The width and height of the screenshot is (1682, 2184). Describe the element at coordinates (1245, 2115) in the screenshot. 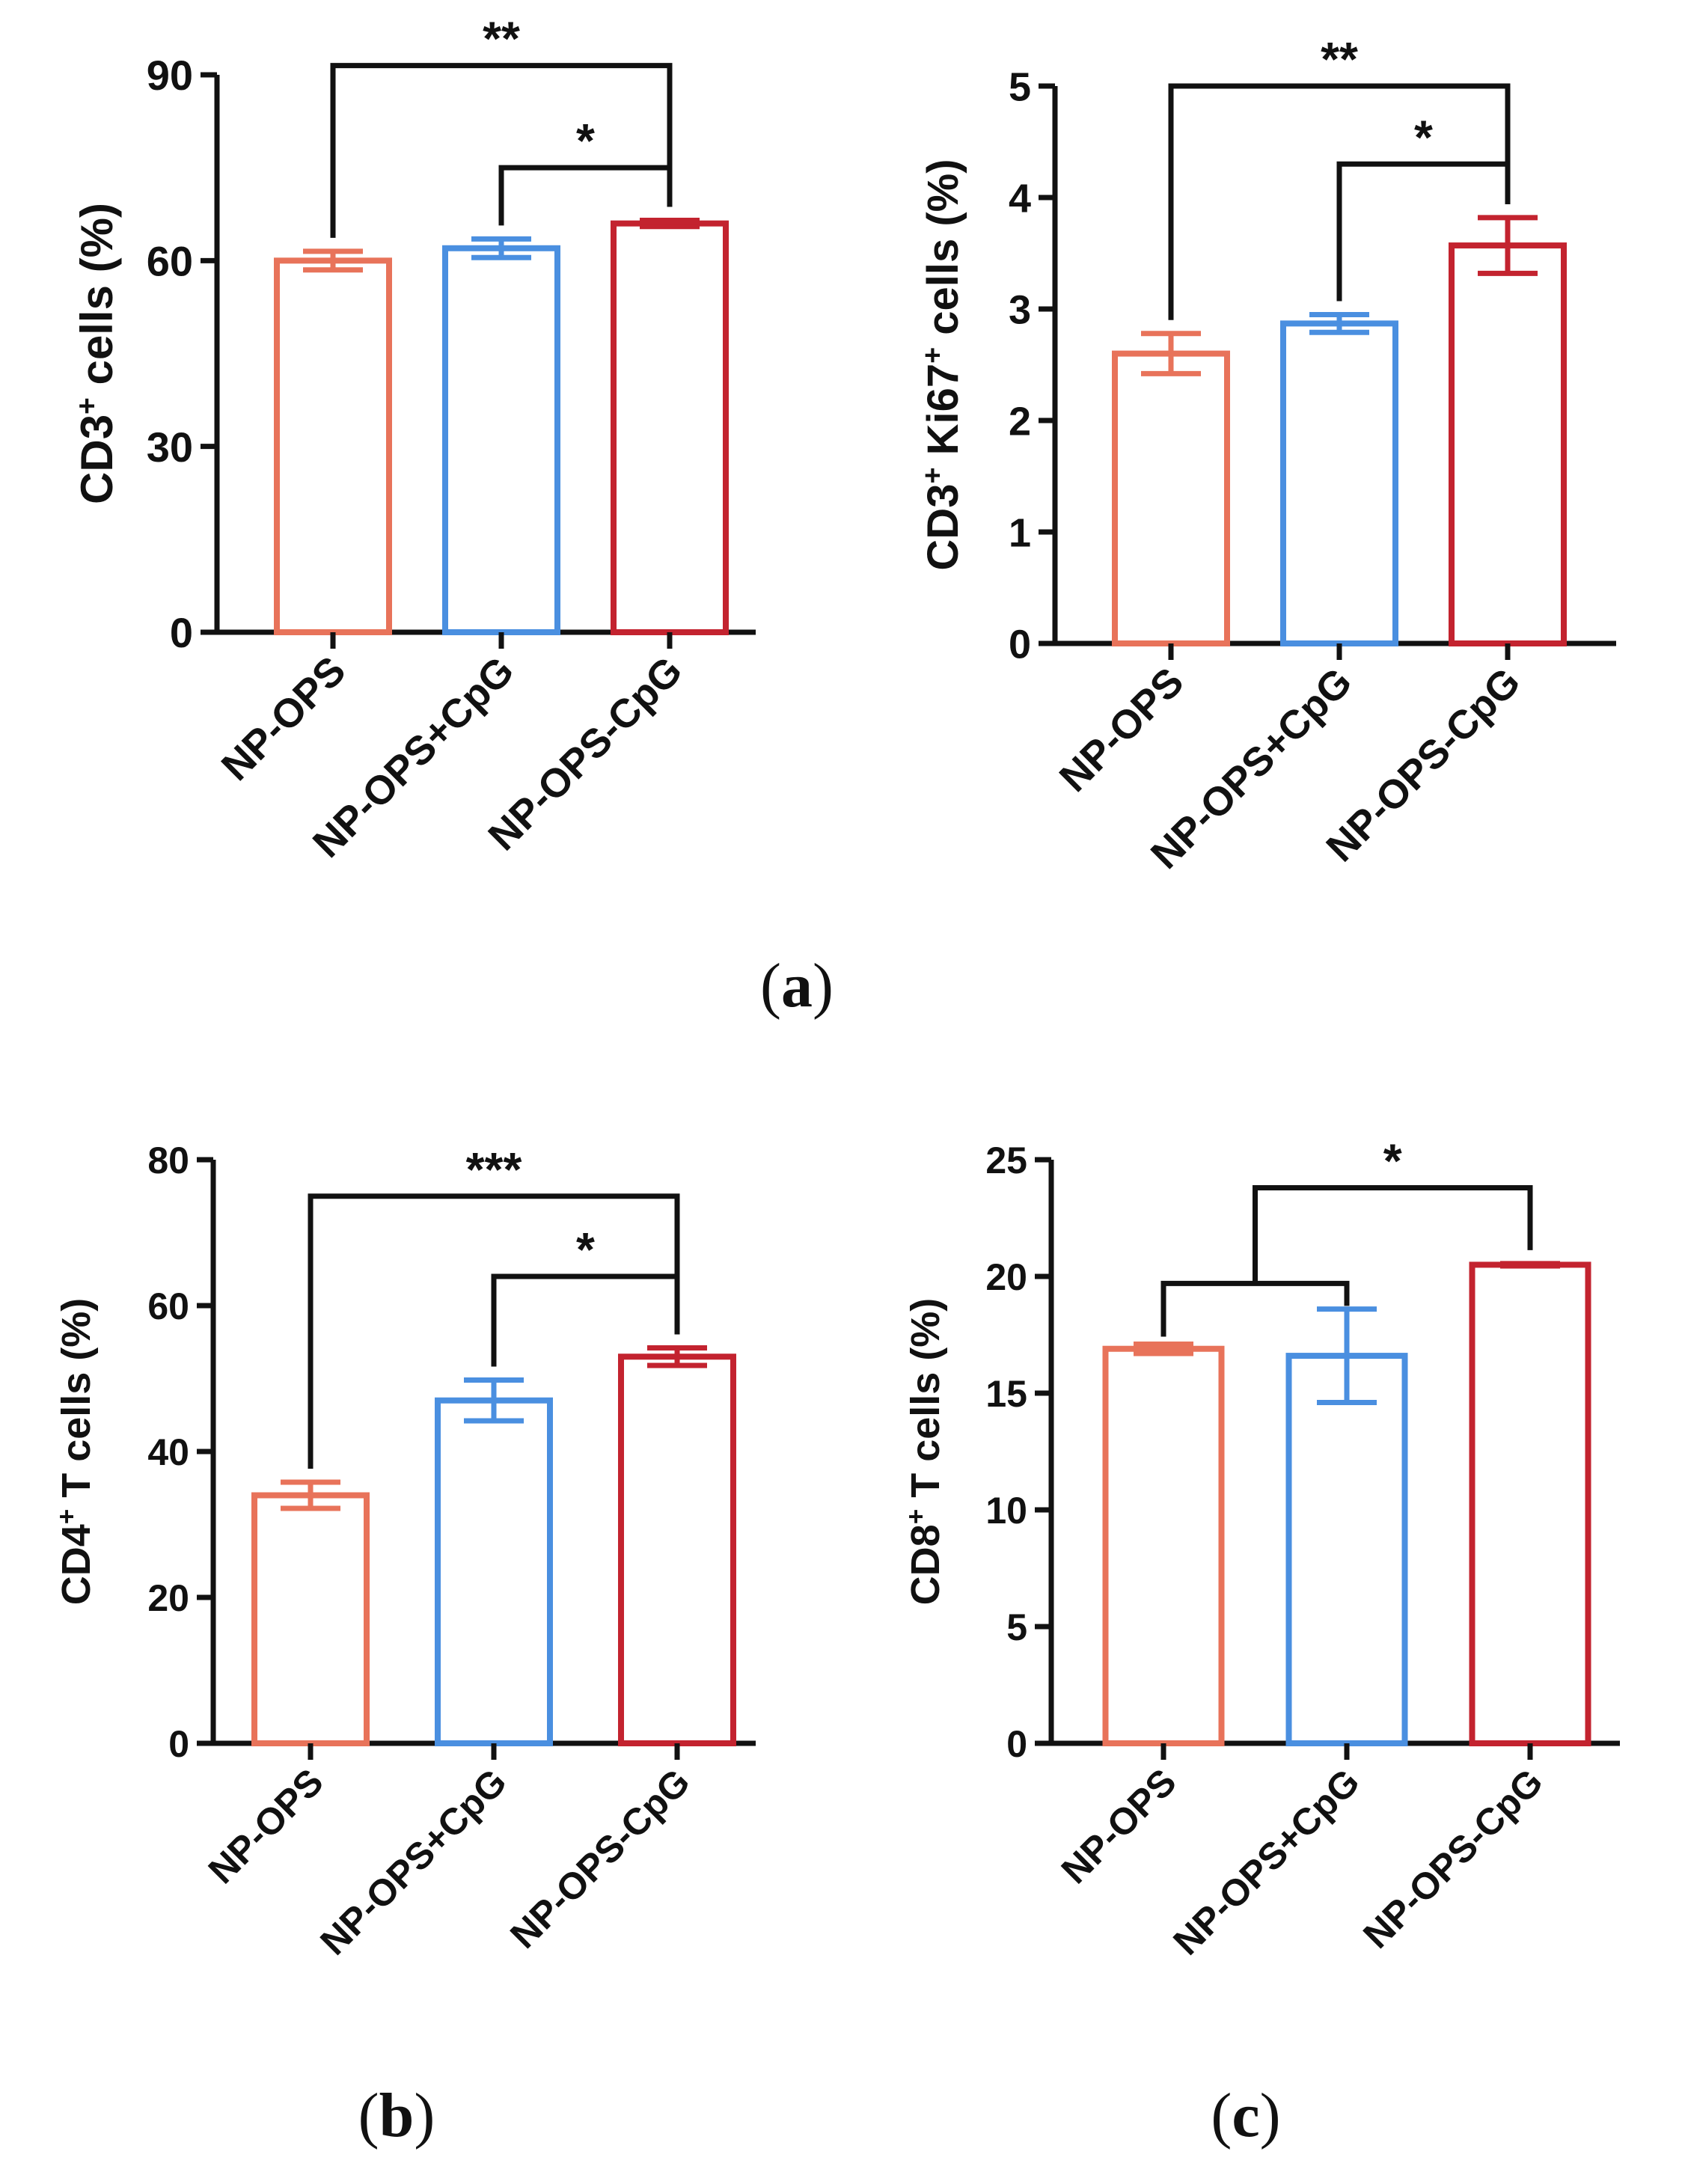

I see `panel-label-c: (c)` at that location.